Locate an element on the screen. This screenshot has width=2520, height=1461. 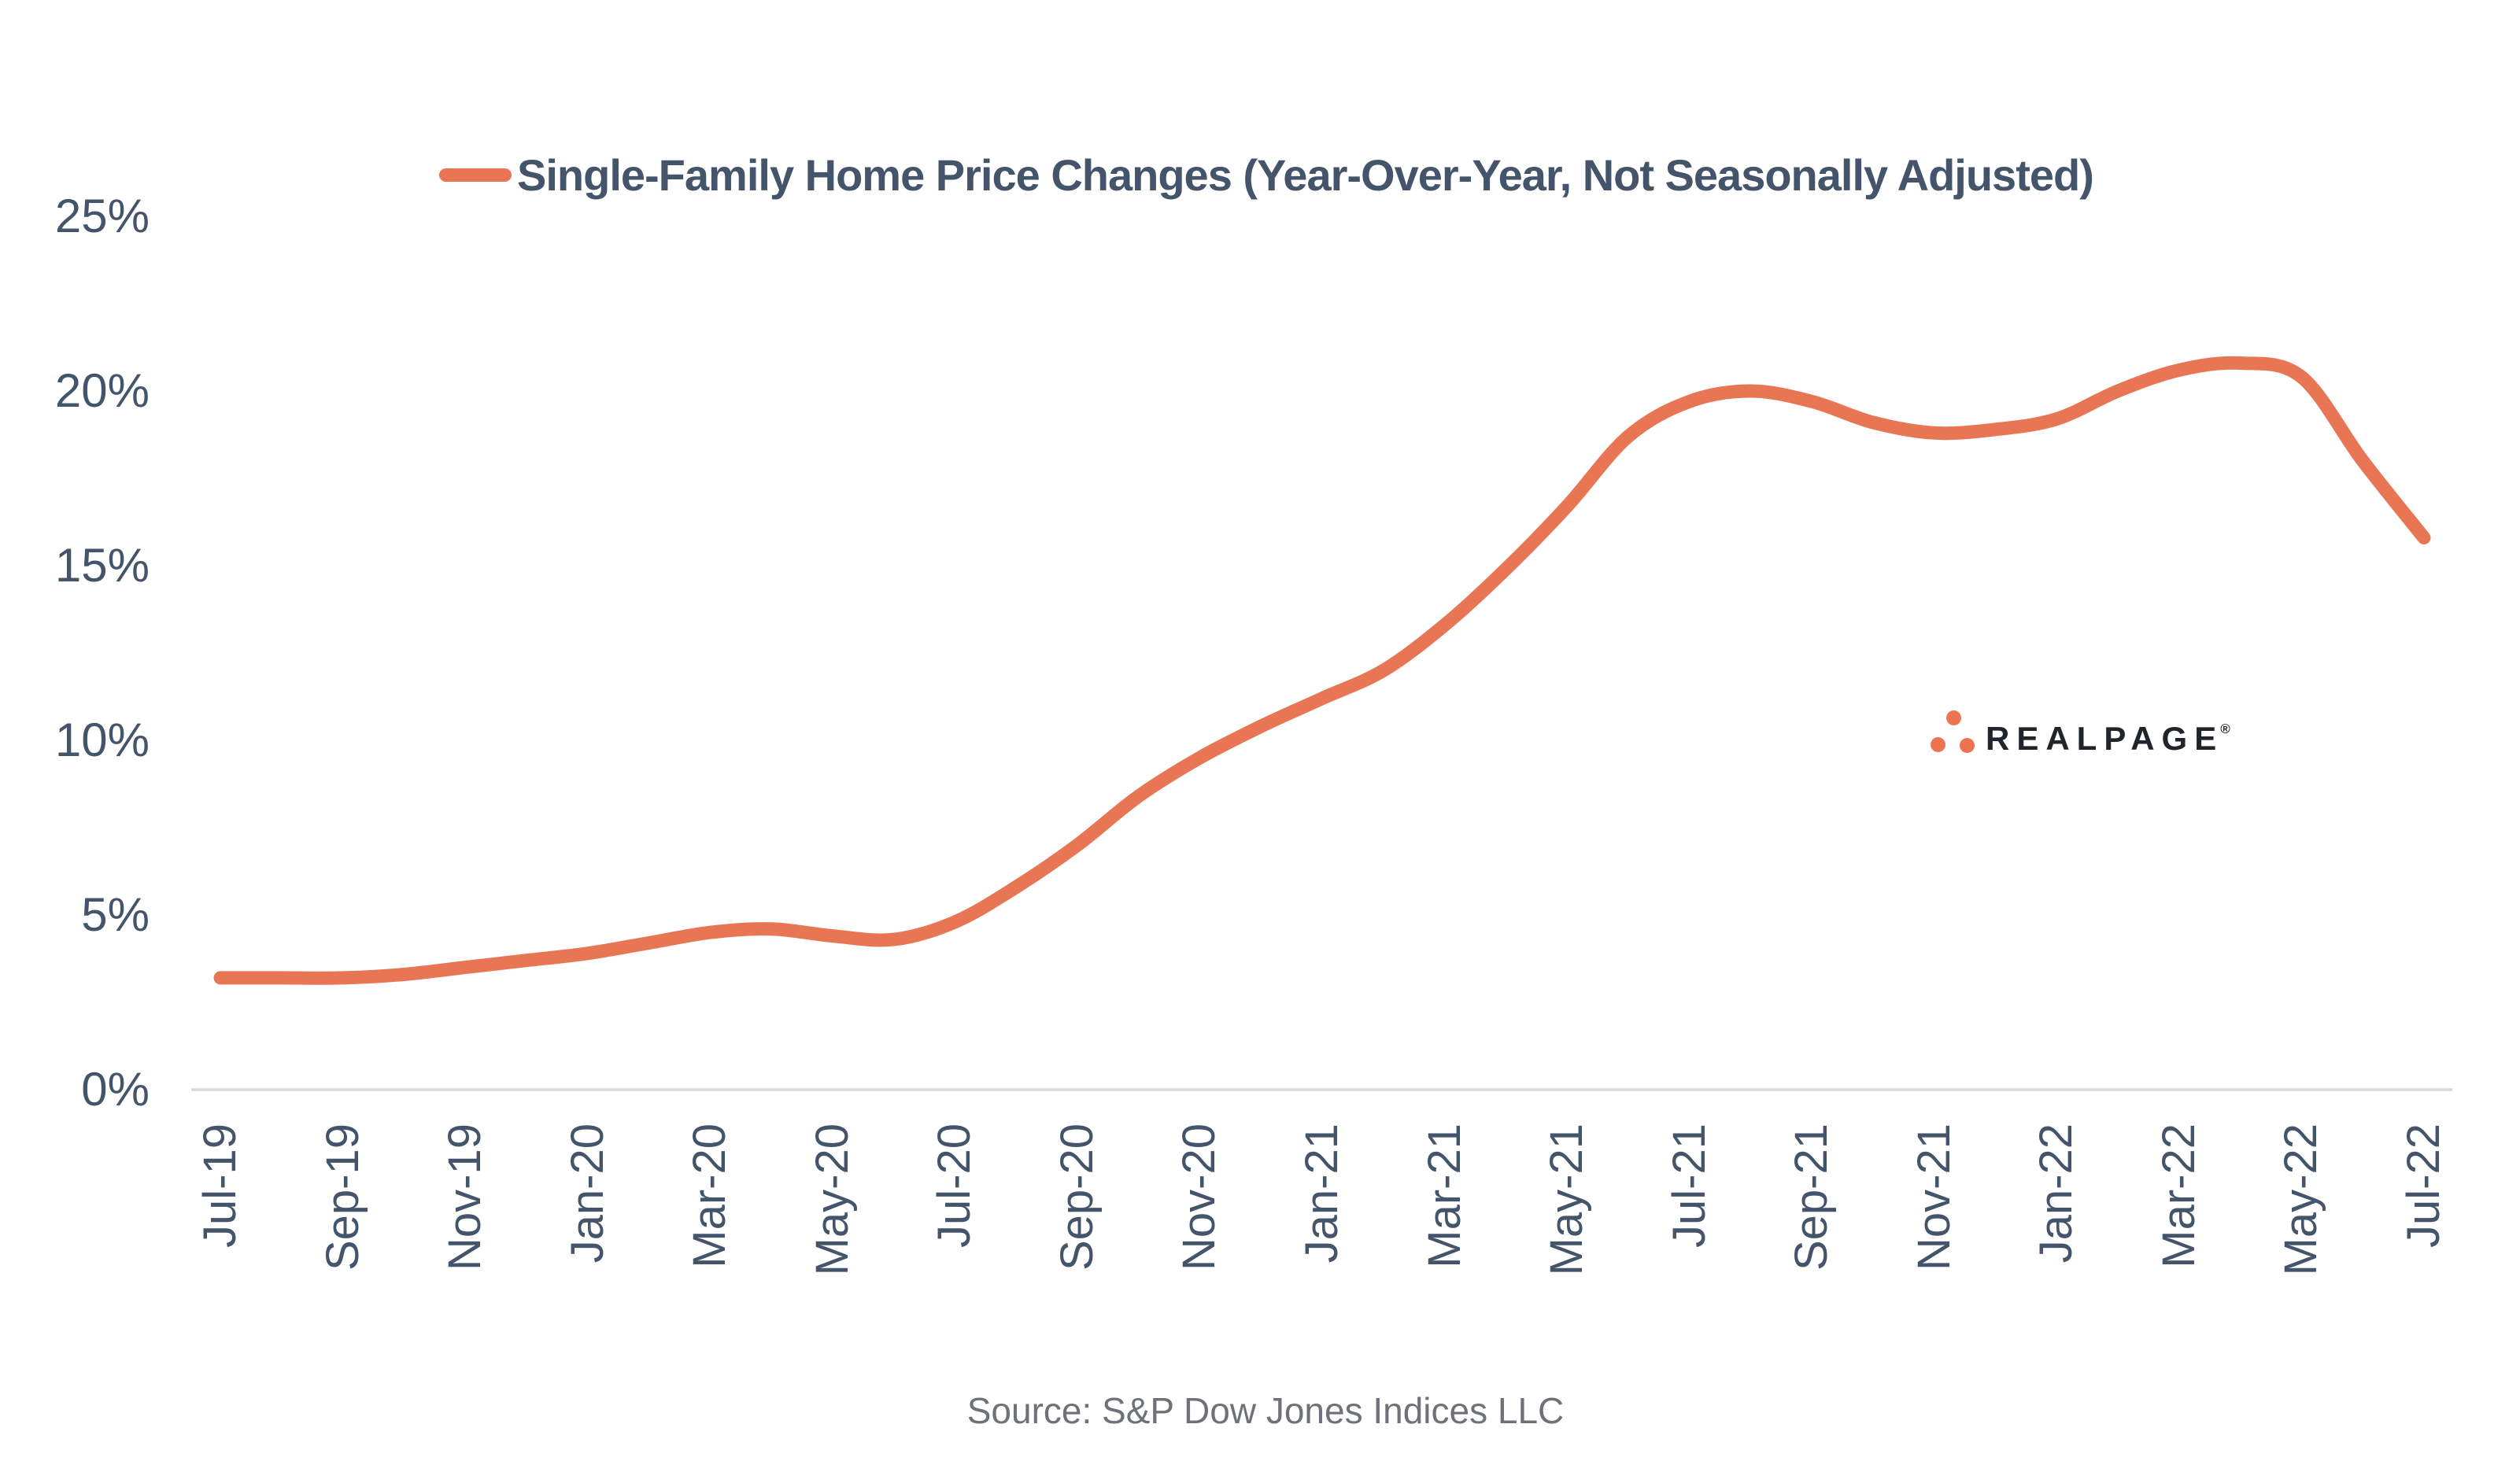
x-tick-label: May-20 is located at coordinates (832, 1200).